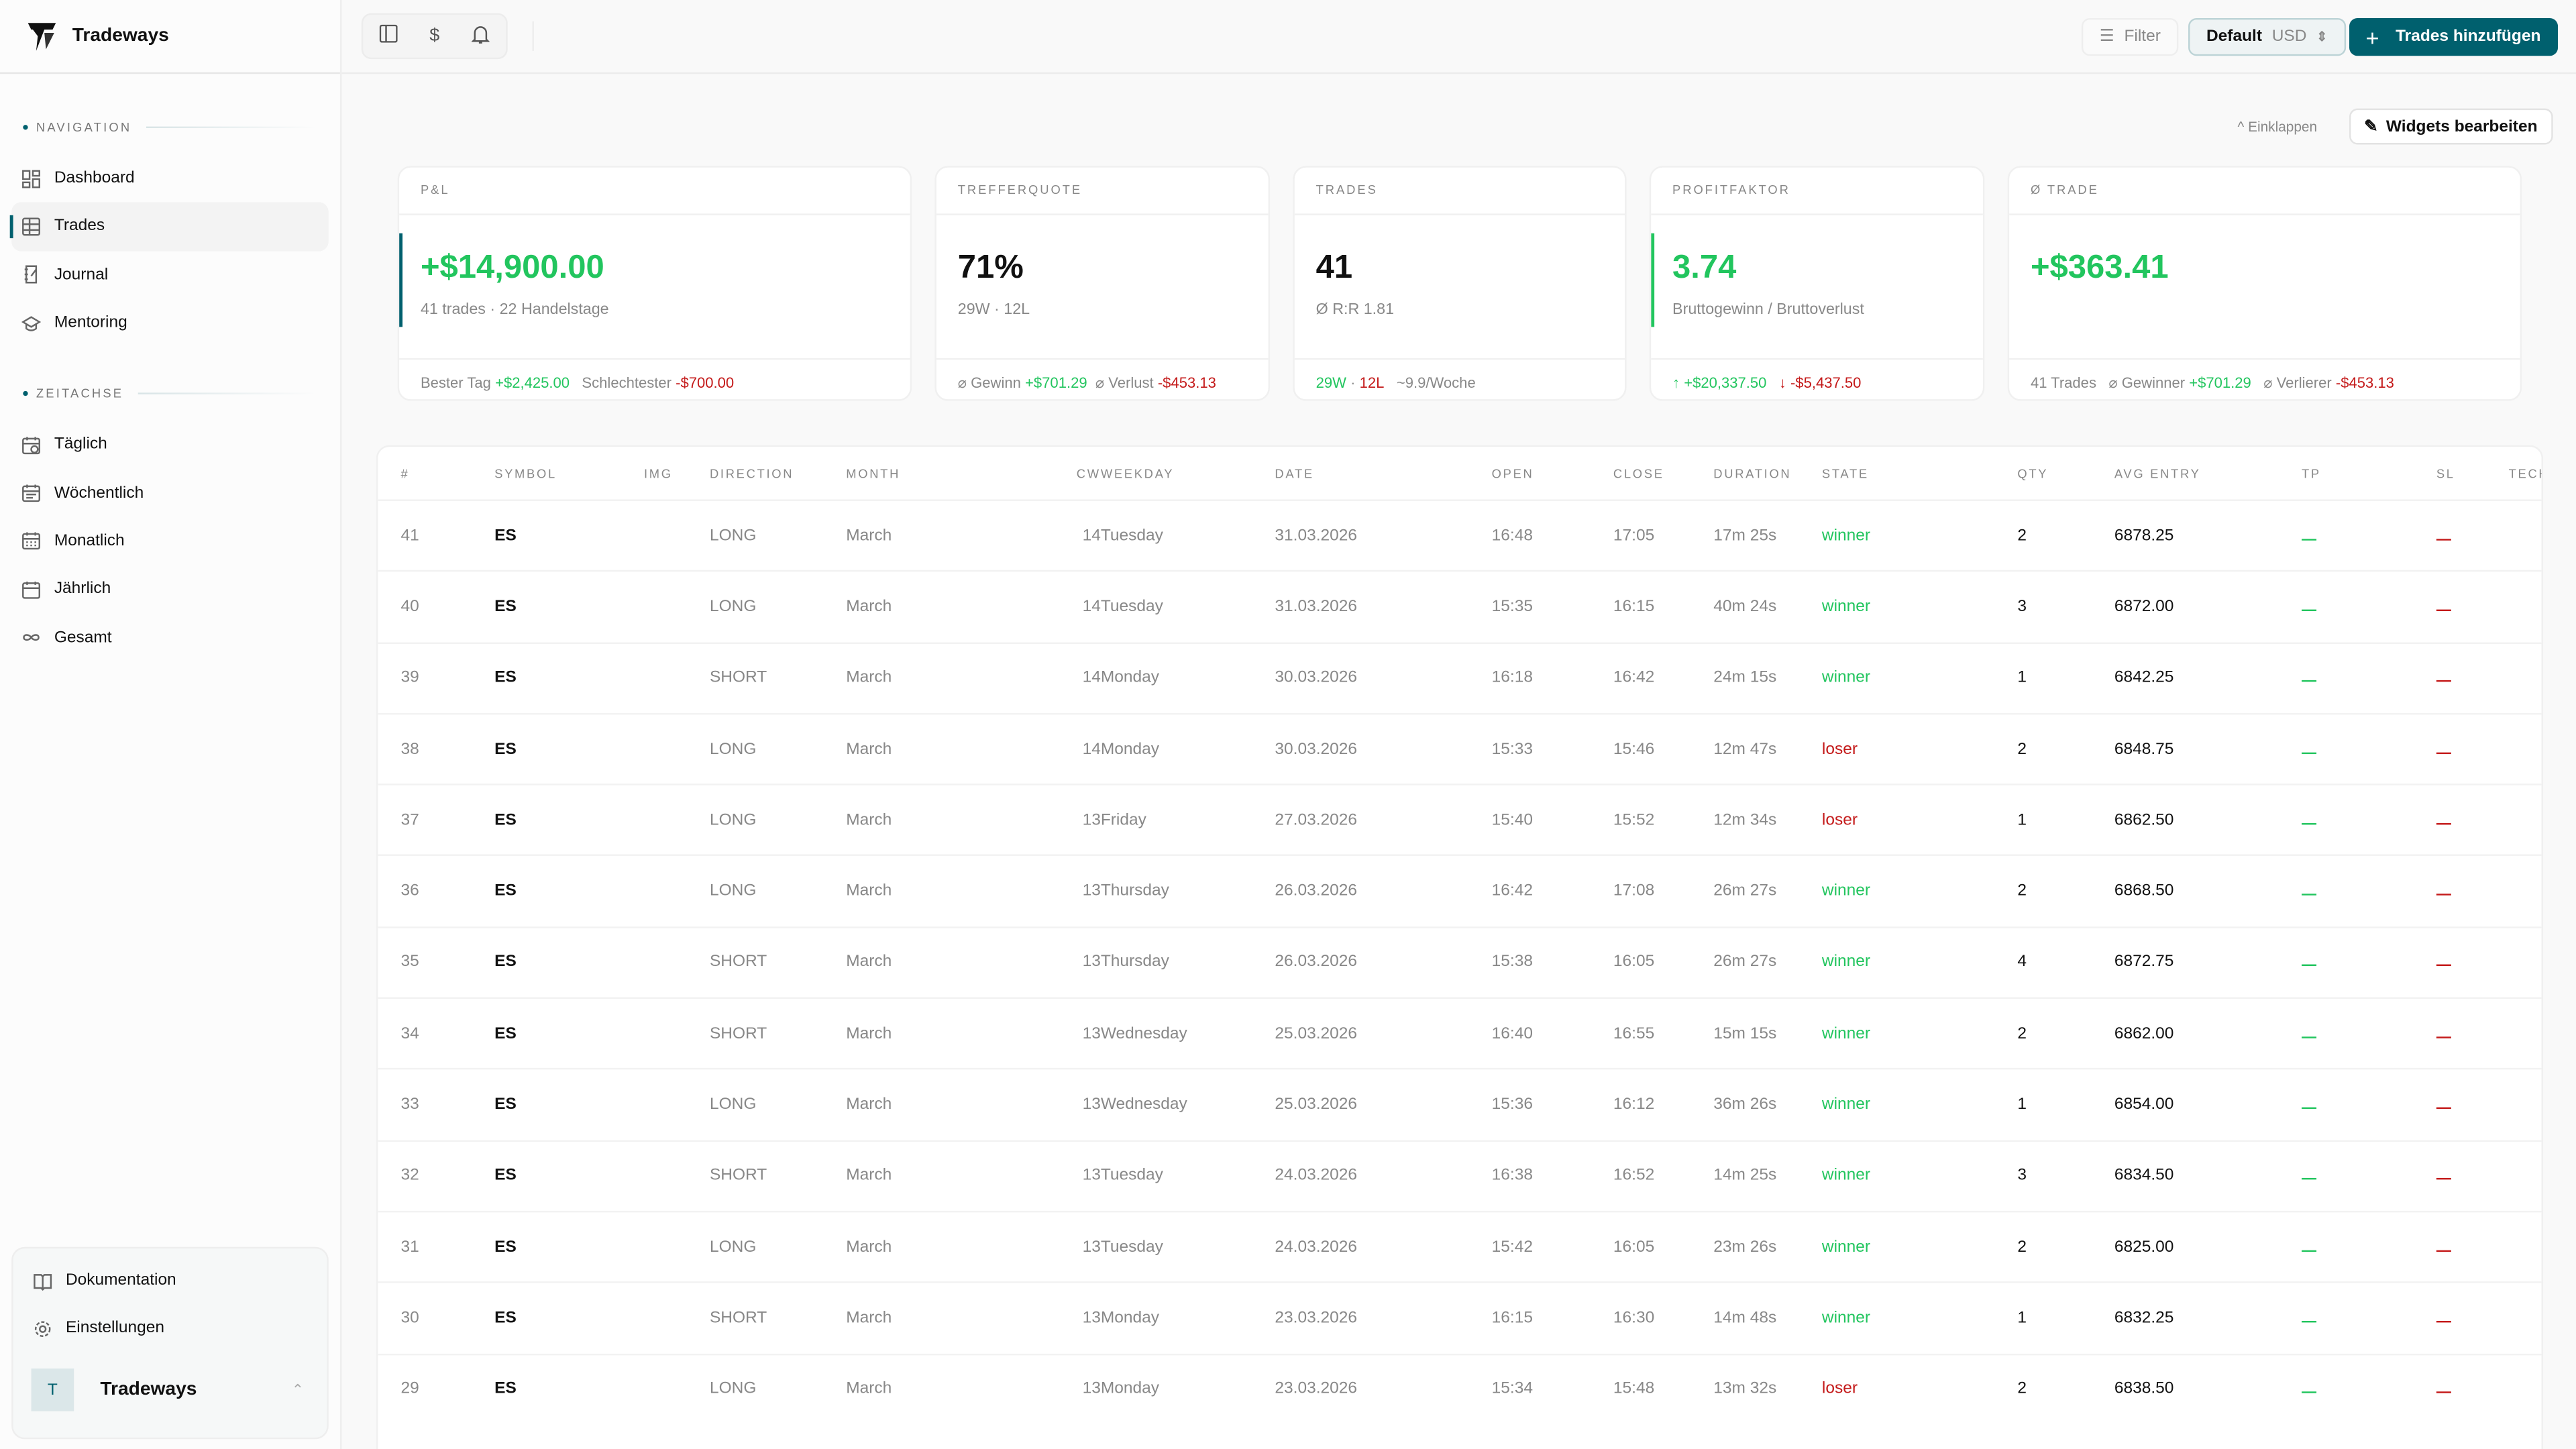 This screenshot has width=2576, height=1449. Describe the element at coordinates (170, 1280) in the screenshot. I see `docs-link: Dokumentation` at that location.